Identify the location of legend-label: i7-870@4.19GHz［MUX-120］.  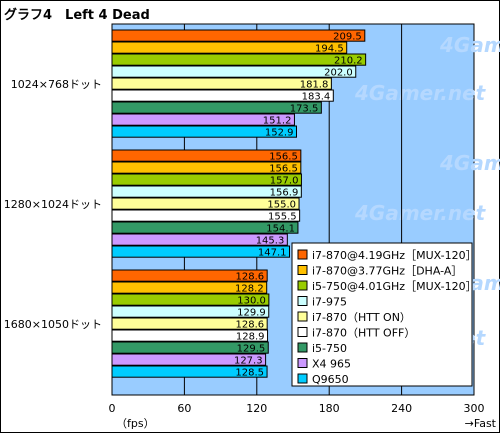
(394, 255).